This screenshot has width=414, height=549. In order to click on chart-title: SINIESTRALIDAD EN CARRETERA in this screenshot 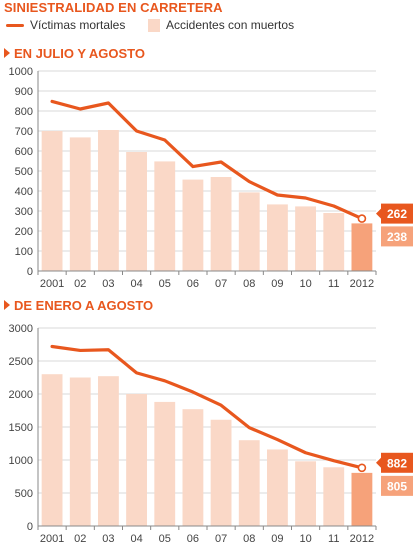, I will do `click(113, 7)`.